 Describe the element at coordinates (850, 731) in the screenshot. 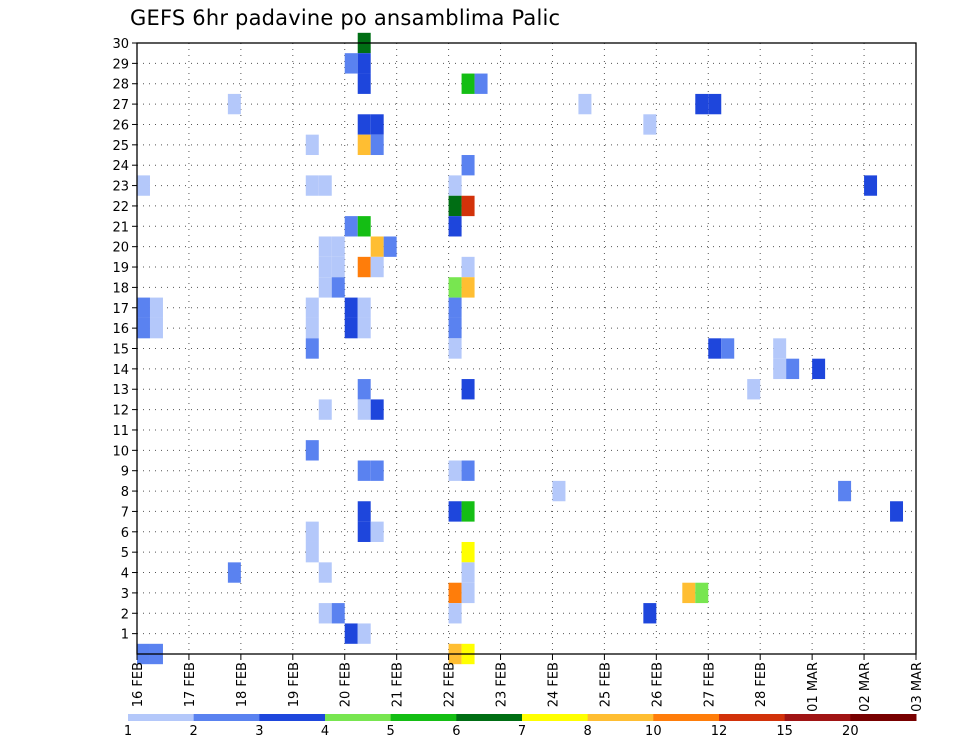

I see `legend-label: 20` at that location.